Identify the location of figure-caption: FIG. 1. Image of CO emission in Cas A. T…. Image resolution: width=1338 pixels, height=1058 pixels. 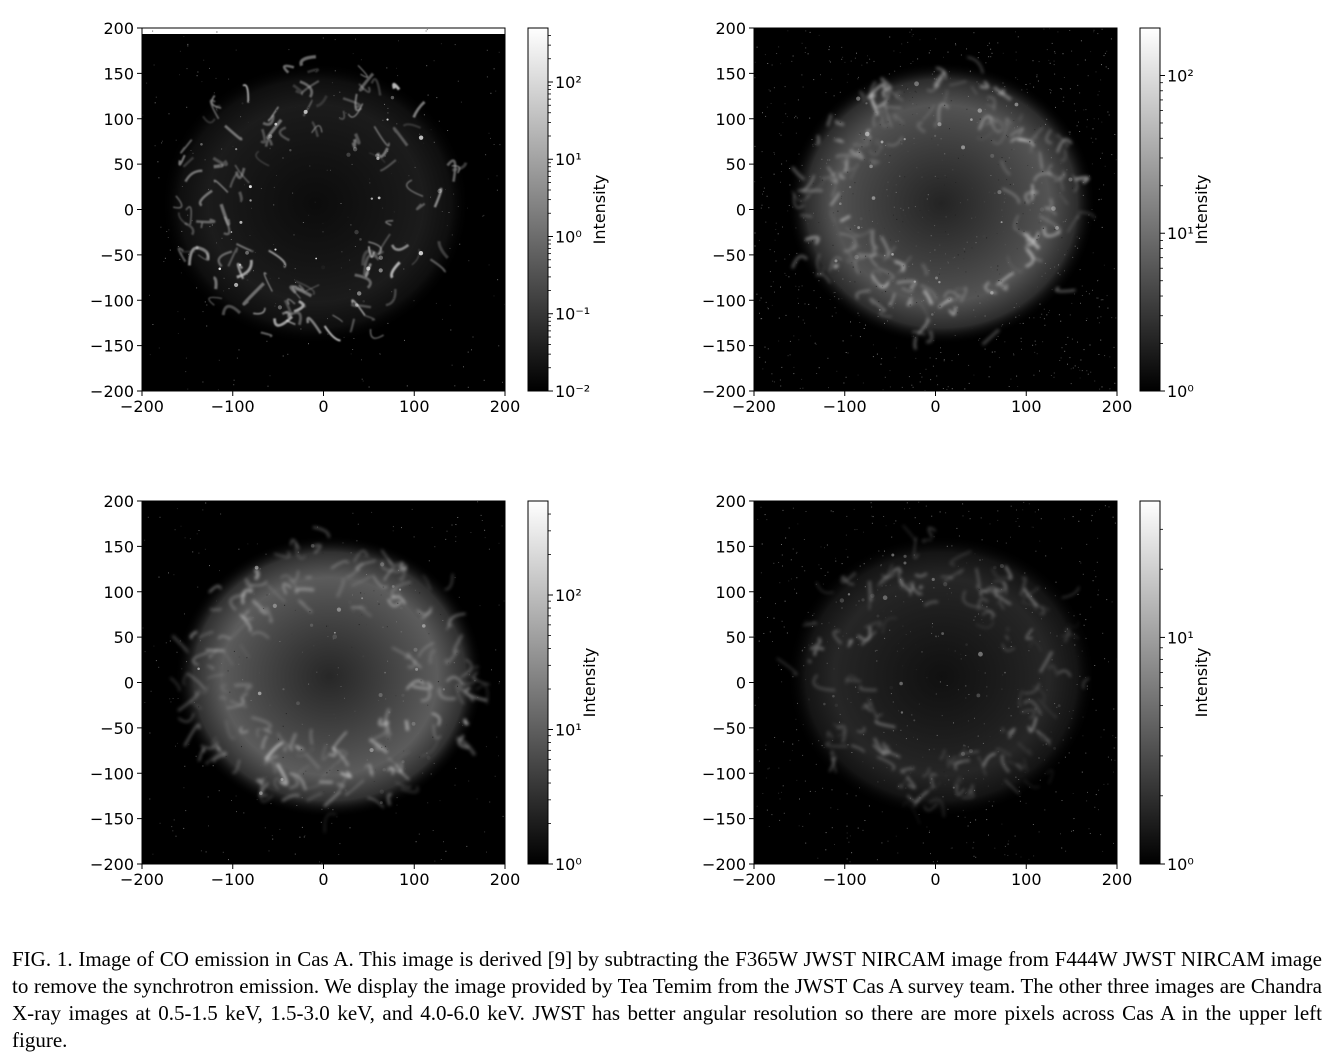
(667, 999).